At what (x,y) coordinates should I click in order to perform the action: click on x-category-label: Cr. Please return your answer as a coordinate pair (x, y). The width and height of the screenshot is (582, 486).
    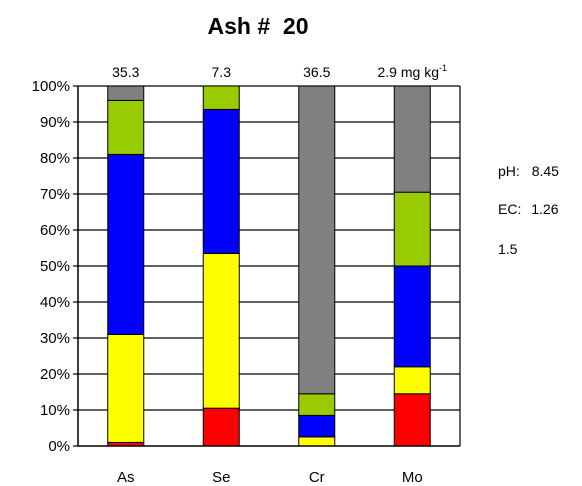
    Looking at the image, I should click on (317, 477).